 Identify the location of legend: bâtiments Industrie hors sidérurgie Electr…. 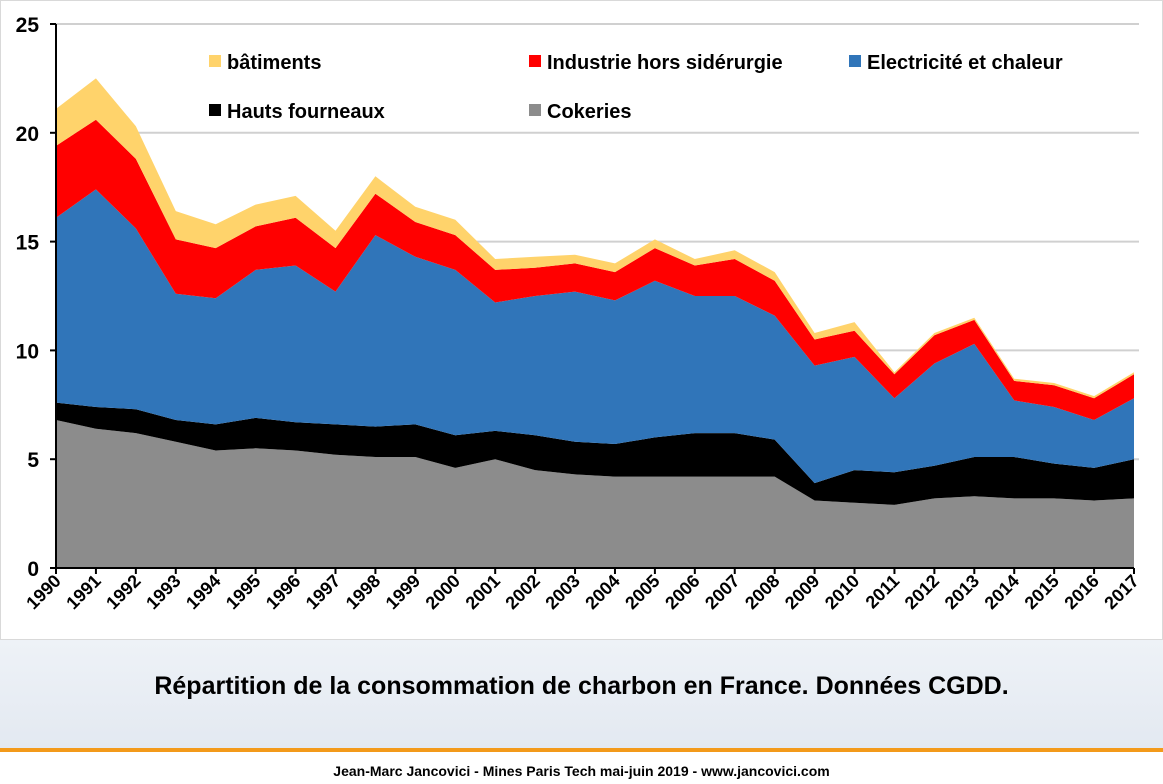
(636, 87).